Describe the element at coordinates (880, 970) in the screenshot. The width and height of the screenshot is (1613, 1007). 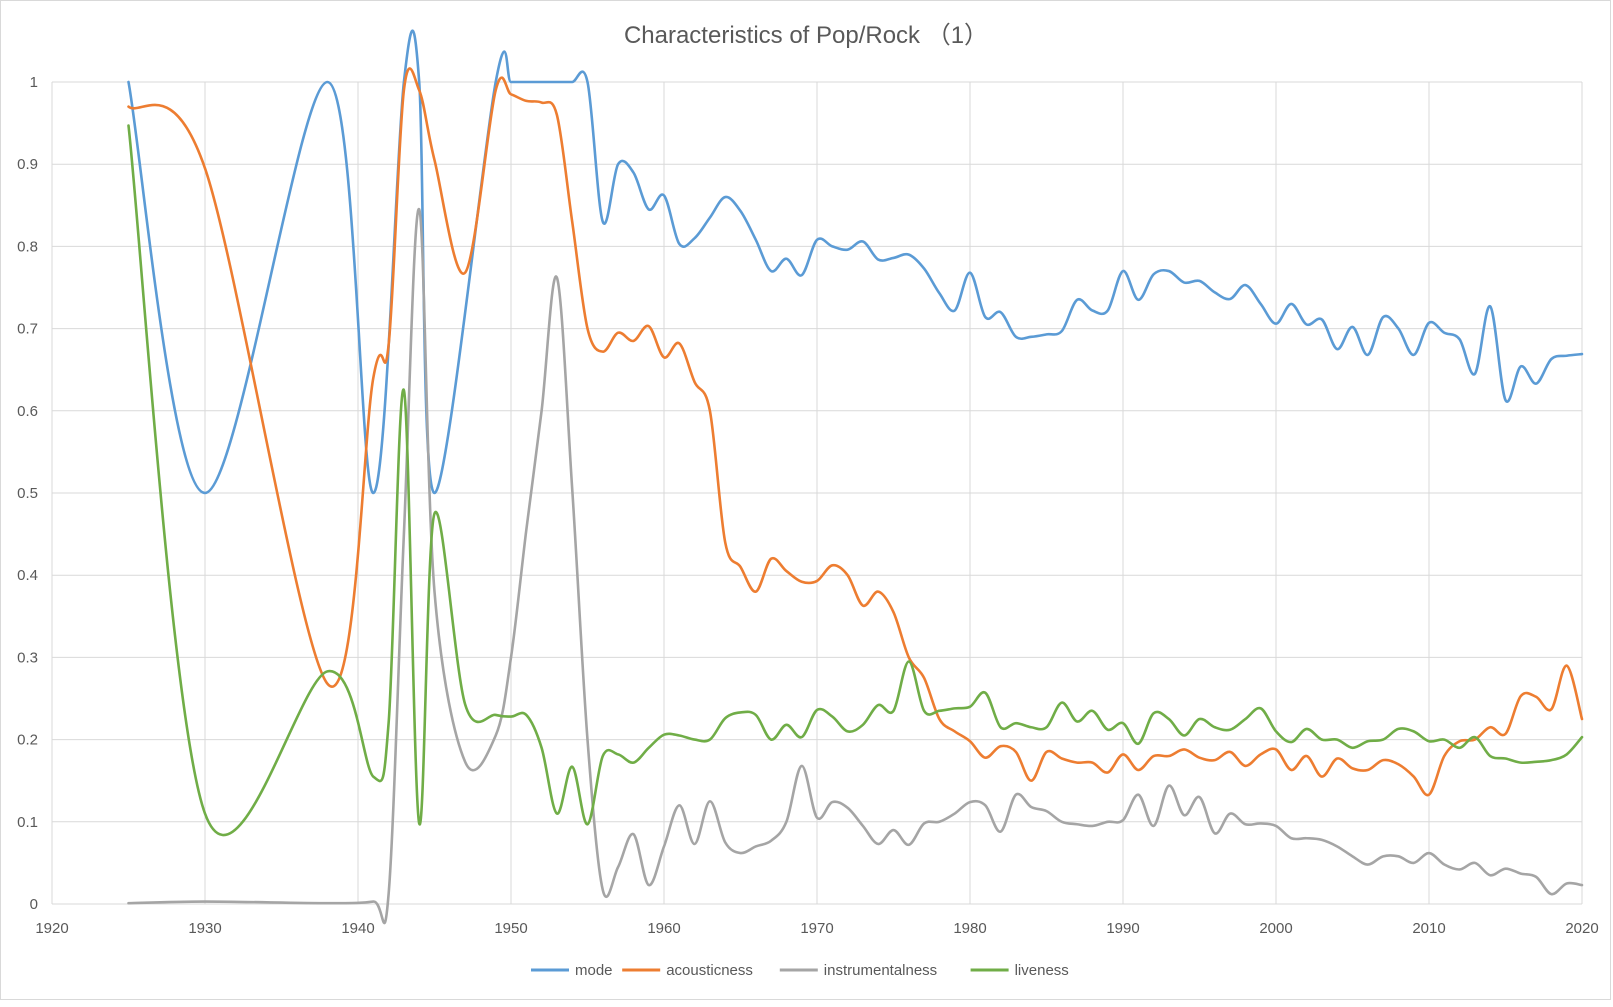
I see `legend-label-instrumentalness: instrumentalness` at that location.